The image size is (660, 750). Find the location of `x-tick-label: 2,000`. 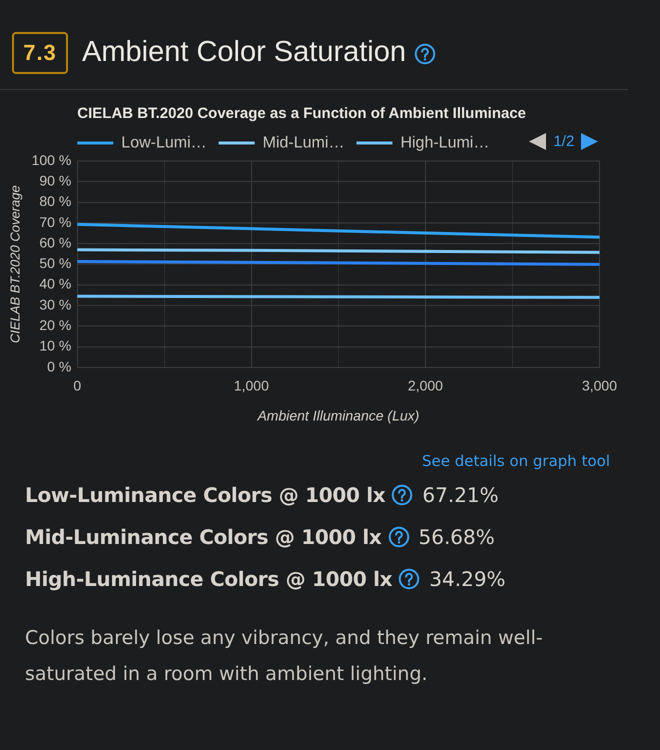

x-tick-label: 2,000 is located at coordinates (426, 386).